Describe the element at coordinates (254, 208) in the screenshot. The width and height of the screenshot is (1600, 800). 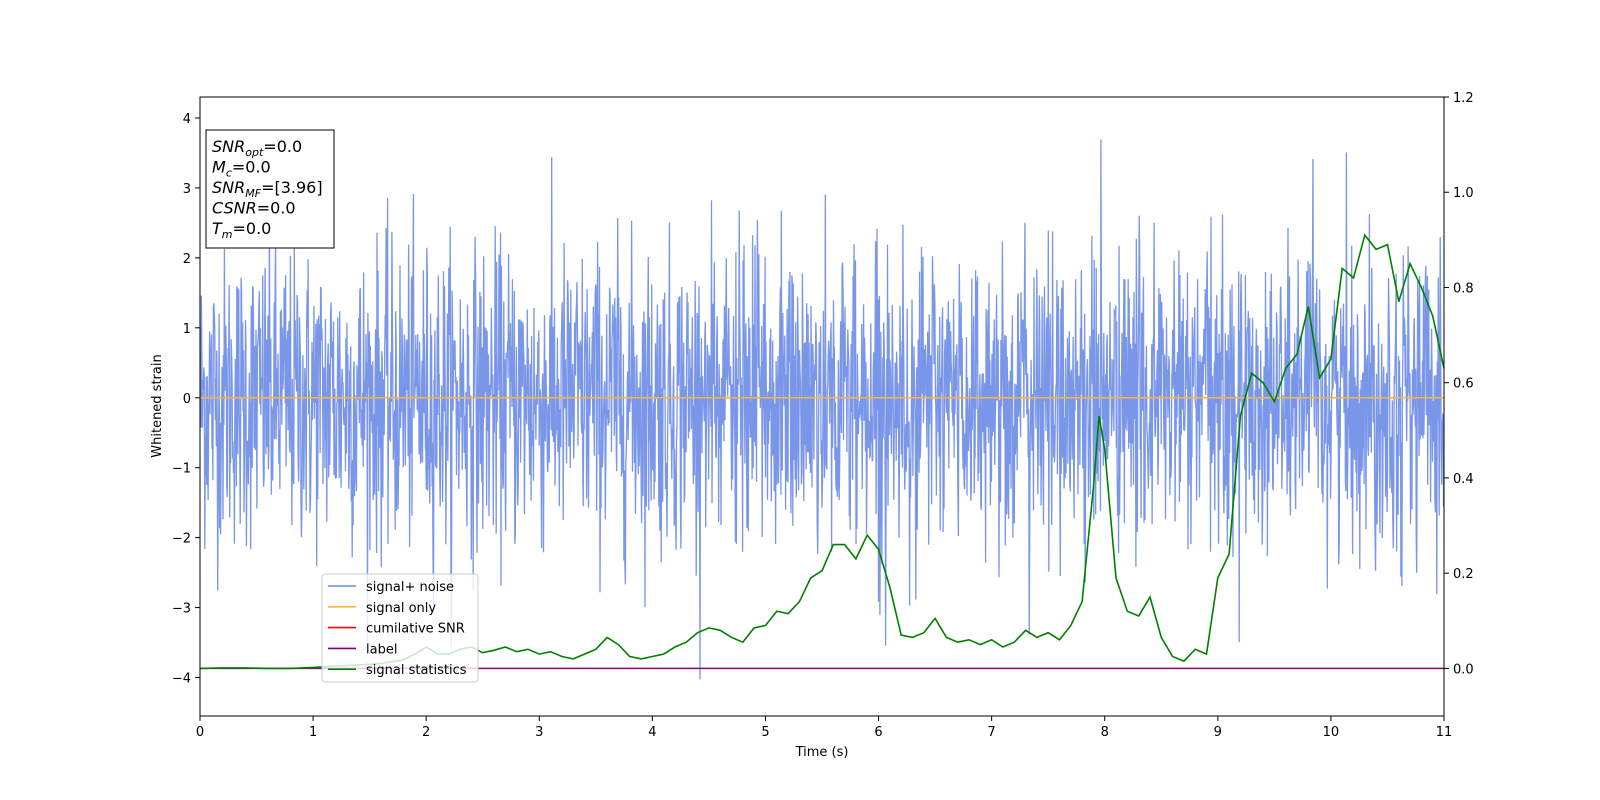
I see `info-line: CSNR=0.0` at that location.